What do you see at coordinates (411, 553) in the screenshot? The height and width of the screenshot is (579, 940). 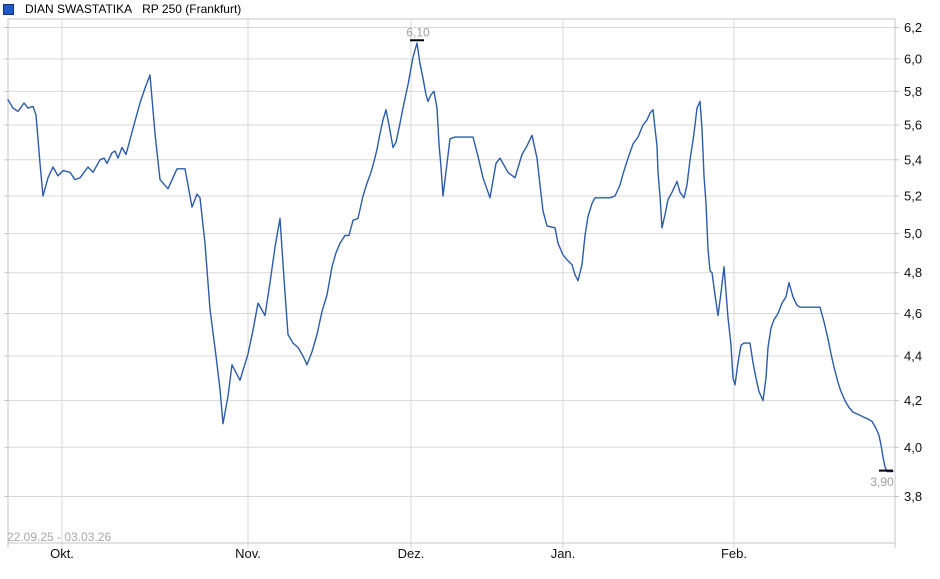 I see `x-axis-label: Dez.` at bounding box center [411, 553].